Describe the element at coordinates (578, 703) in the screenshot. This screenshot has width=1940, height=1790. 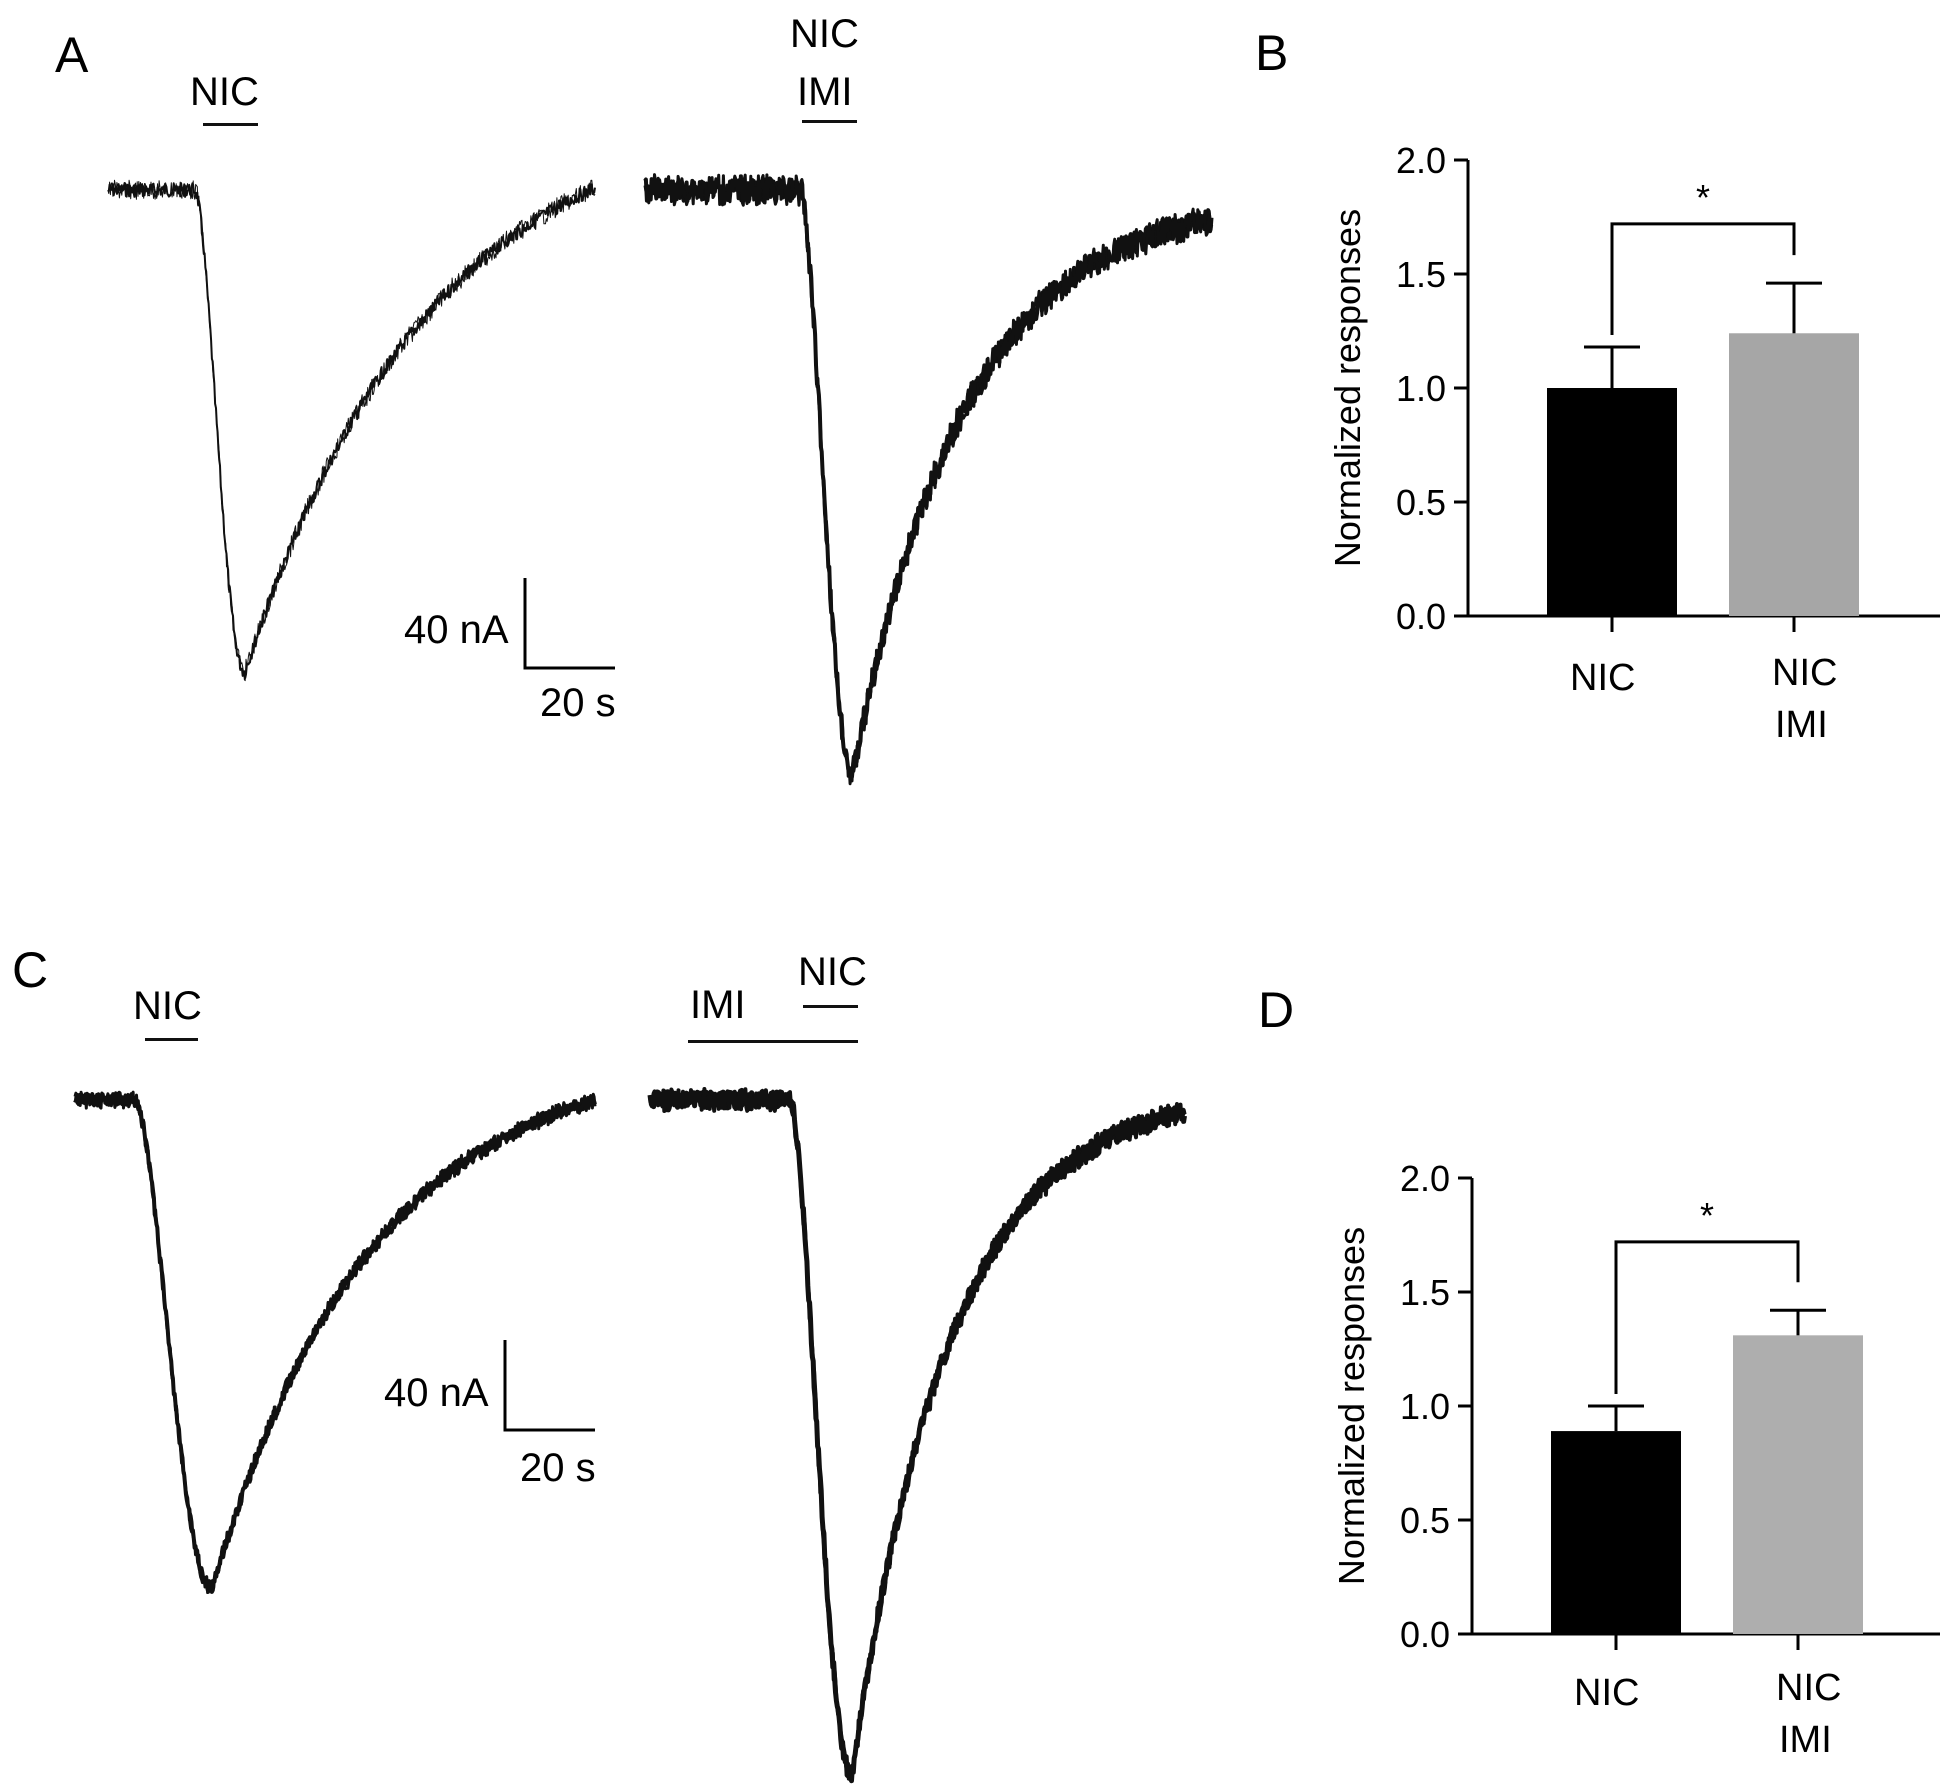
I see `a-scalebar-time-label: 20 s` at that location.